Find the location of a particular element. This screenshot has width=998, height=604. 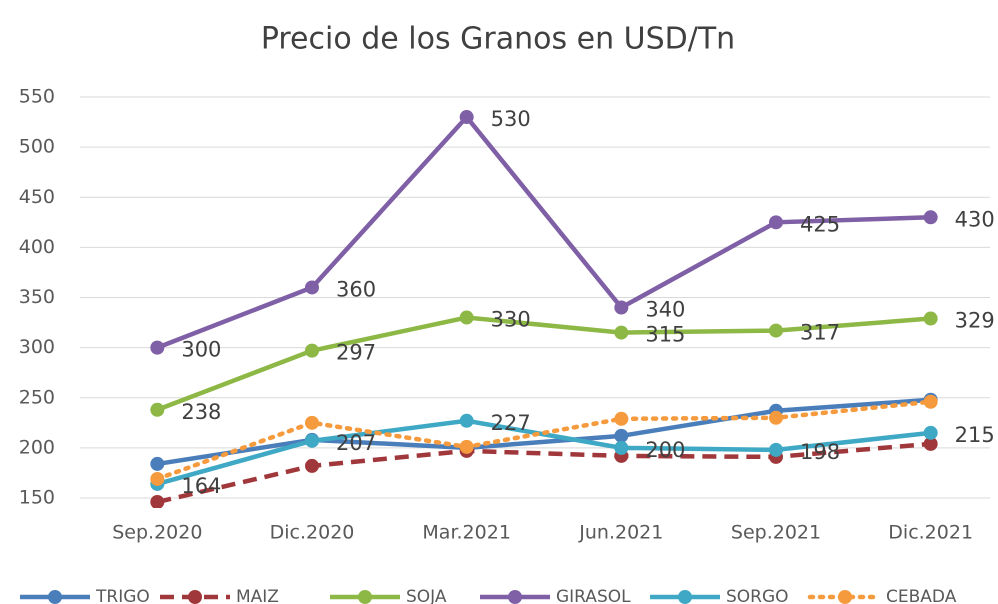

data-label: 215 is located at coordinates (975, 435).